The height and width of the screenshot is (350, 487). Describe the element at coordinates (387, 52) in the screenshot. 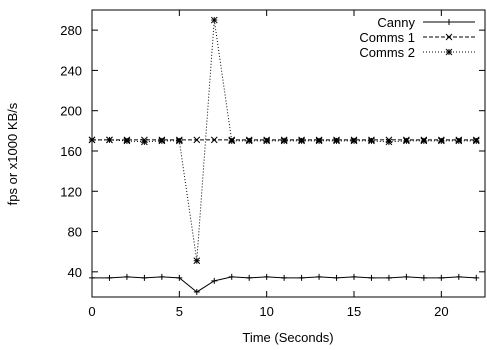

I see `legend-label: Comms 2` at that location.